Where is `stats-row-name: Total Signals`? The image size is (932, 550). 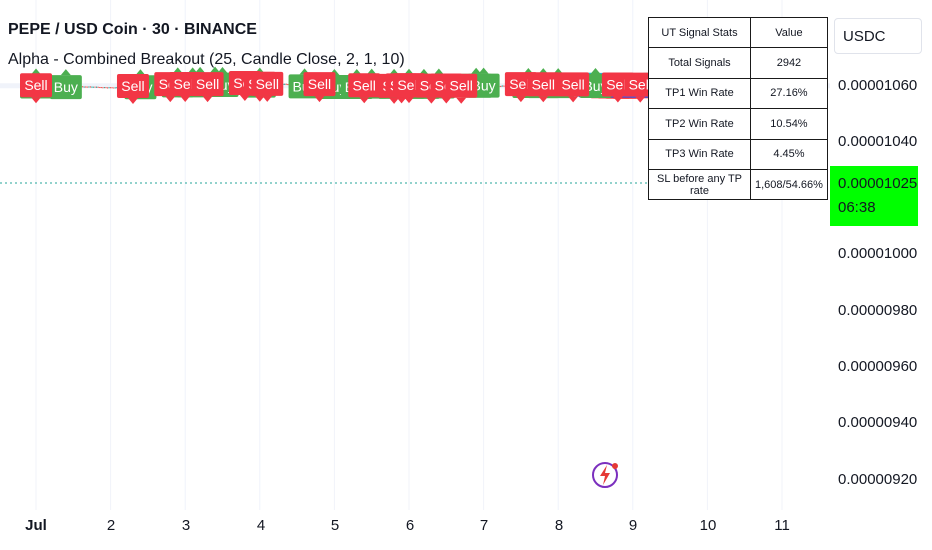 stats-row-name: Total Signals is located at coordinates (699, 63).